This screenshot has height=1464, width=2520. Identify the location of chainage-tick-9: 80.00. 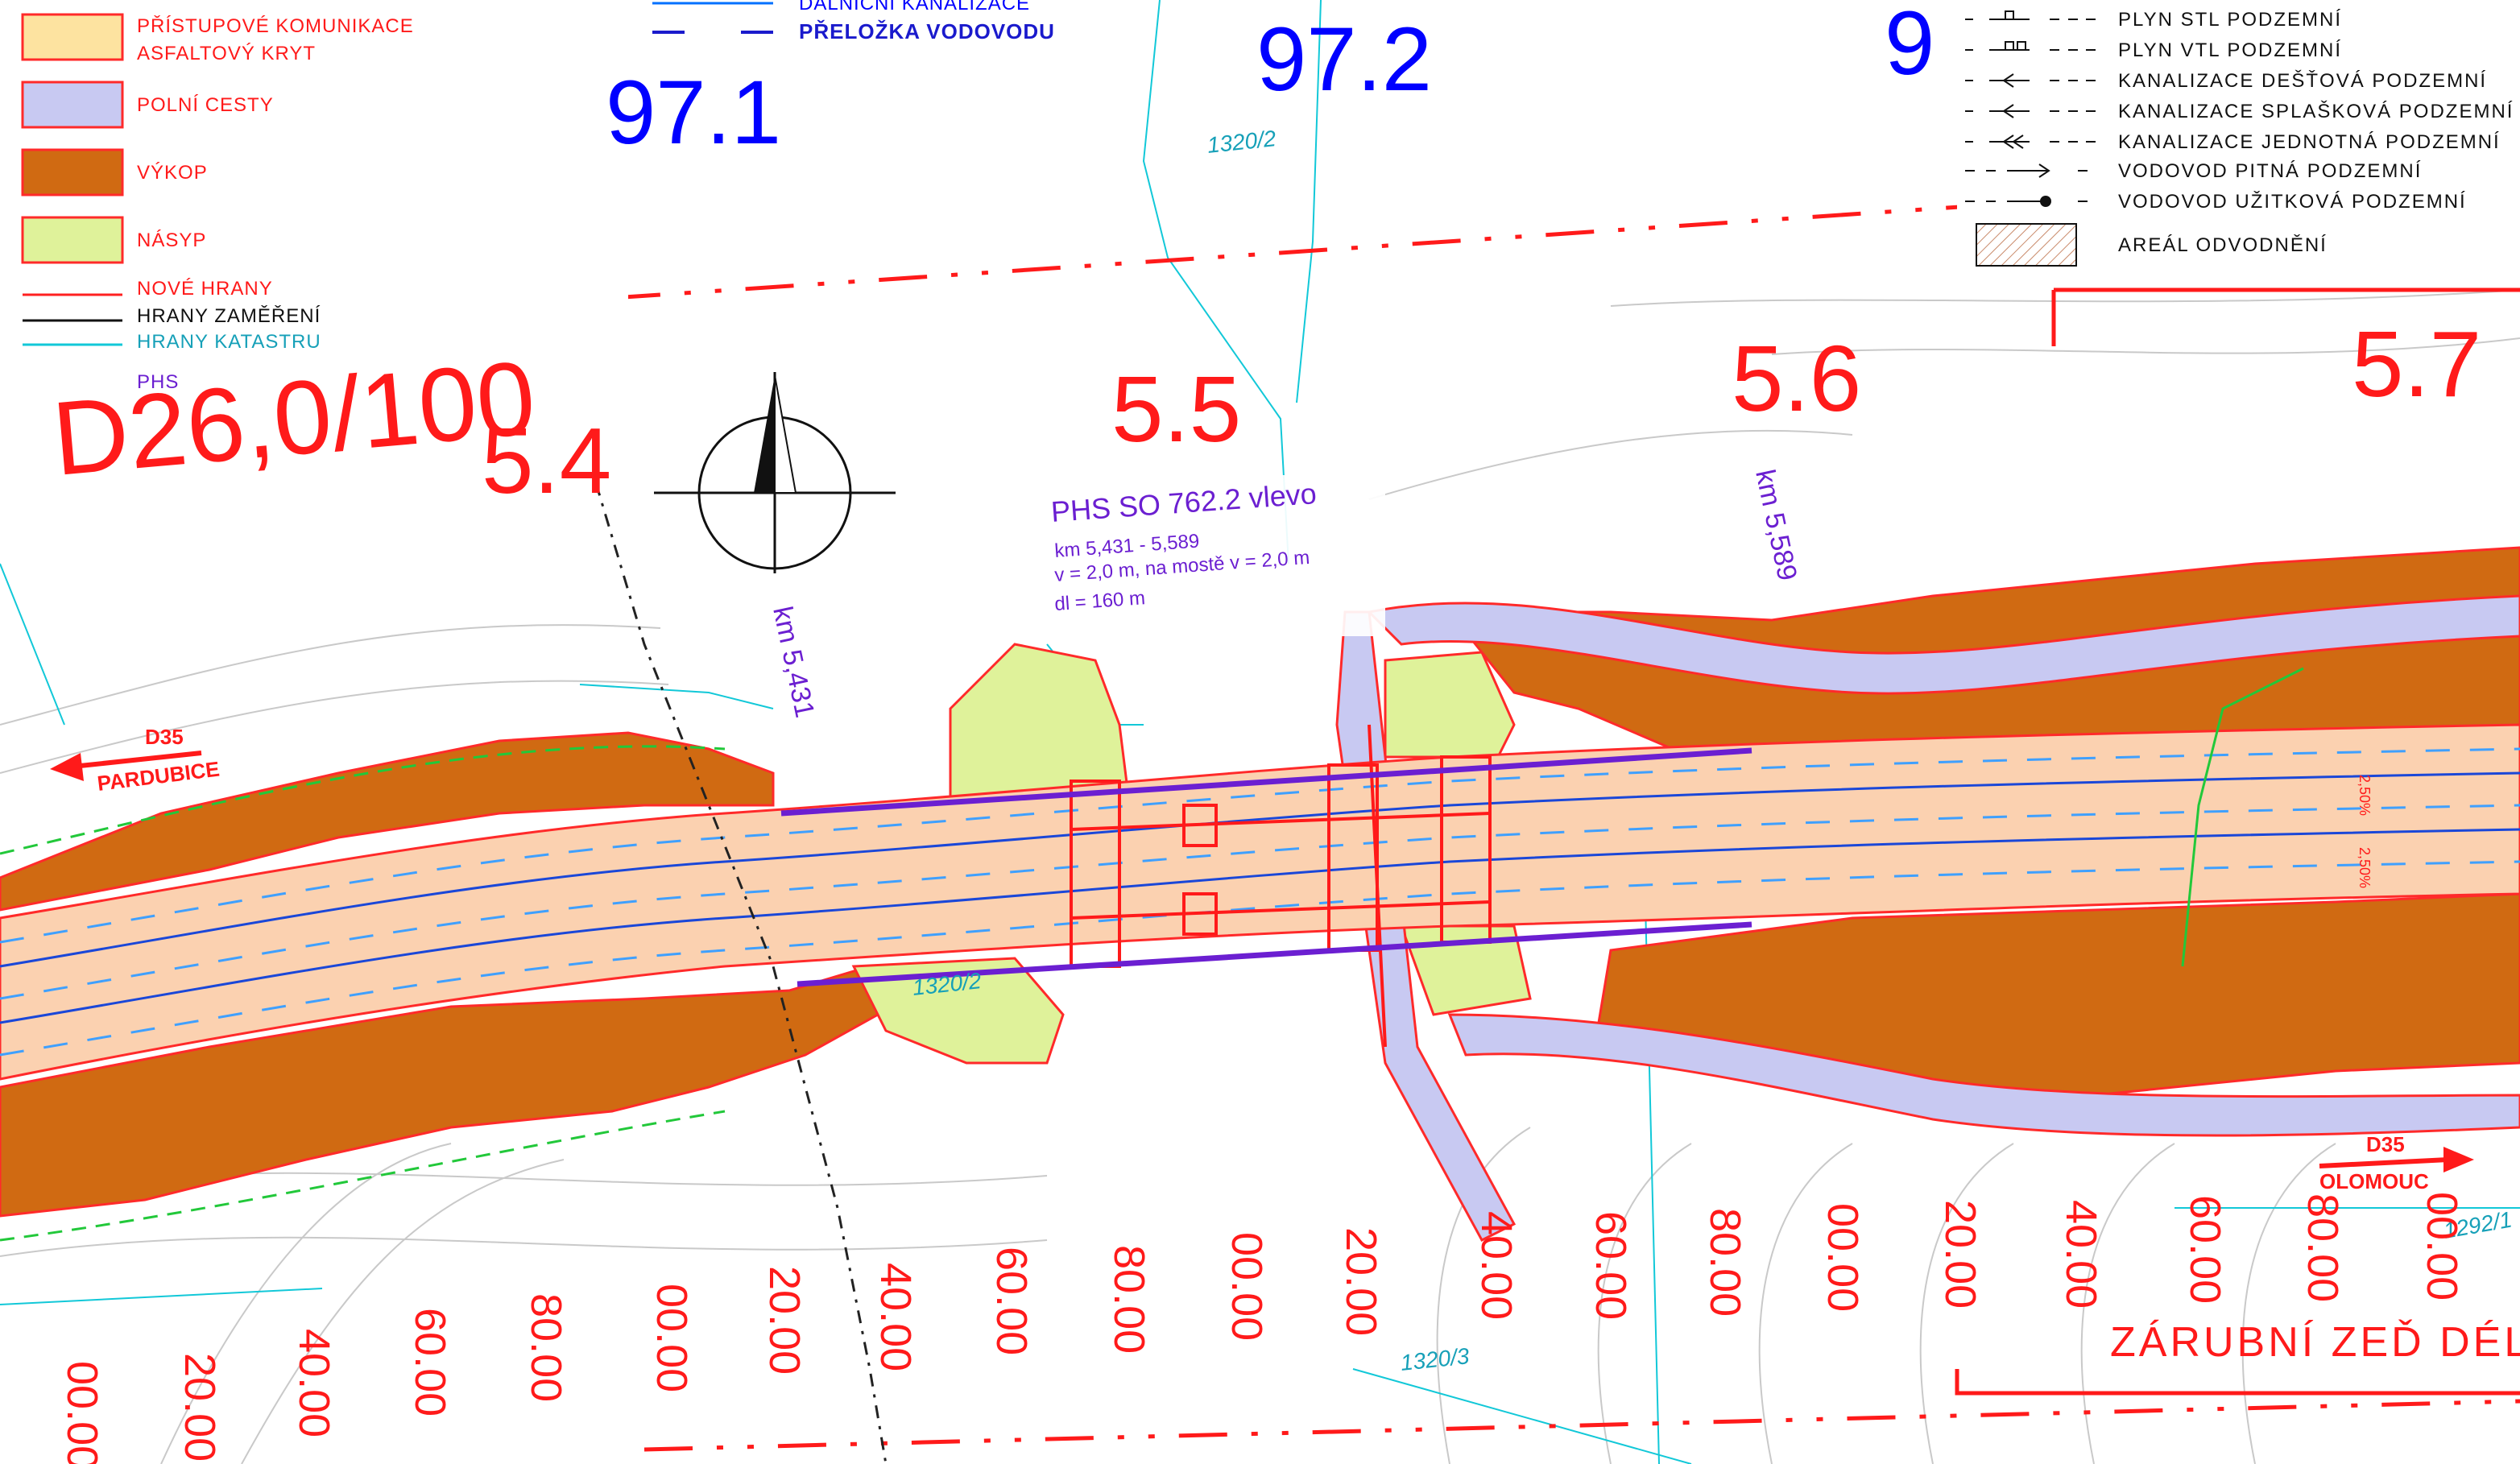
(1129, 1300).